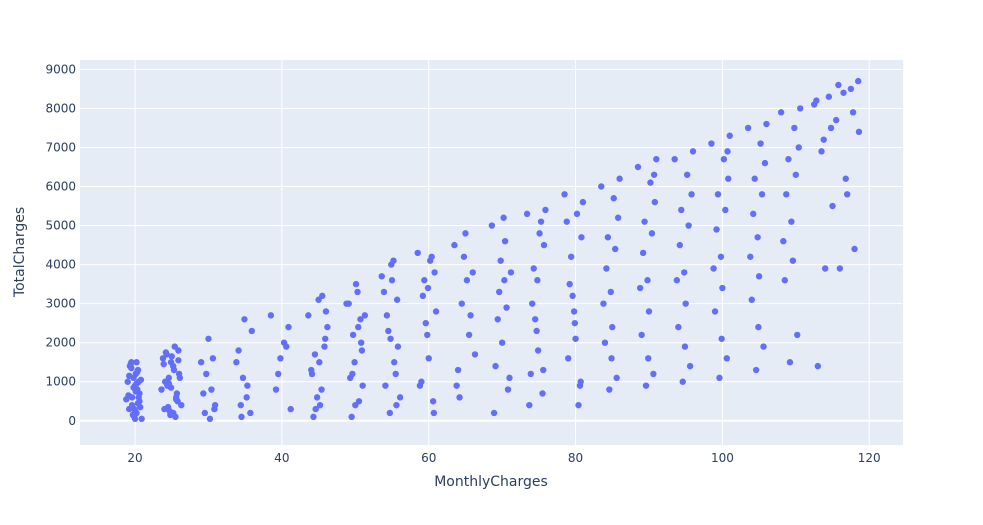 The width and height of the screenshot is (983, 525). I want to click on y-tick-label: 6000, so click(60, 187).